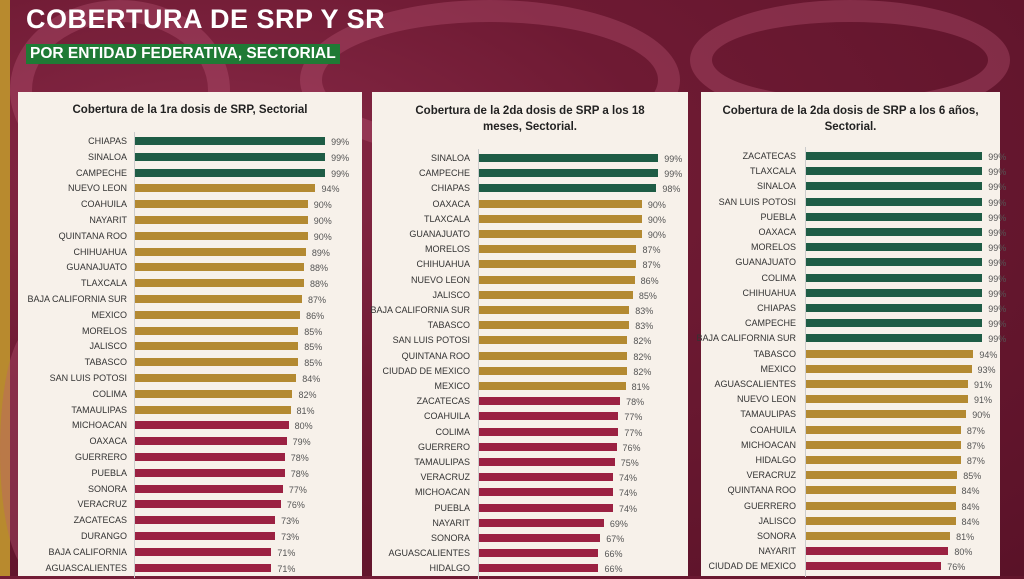 Image resolution: width=1024 pixels, height=579 pixels. I want to click on bar-row: AGUASCALIENTES 66%, so click(530, 553).